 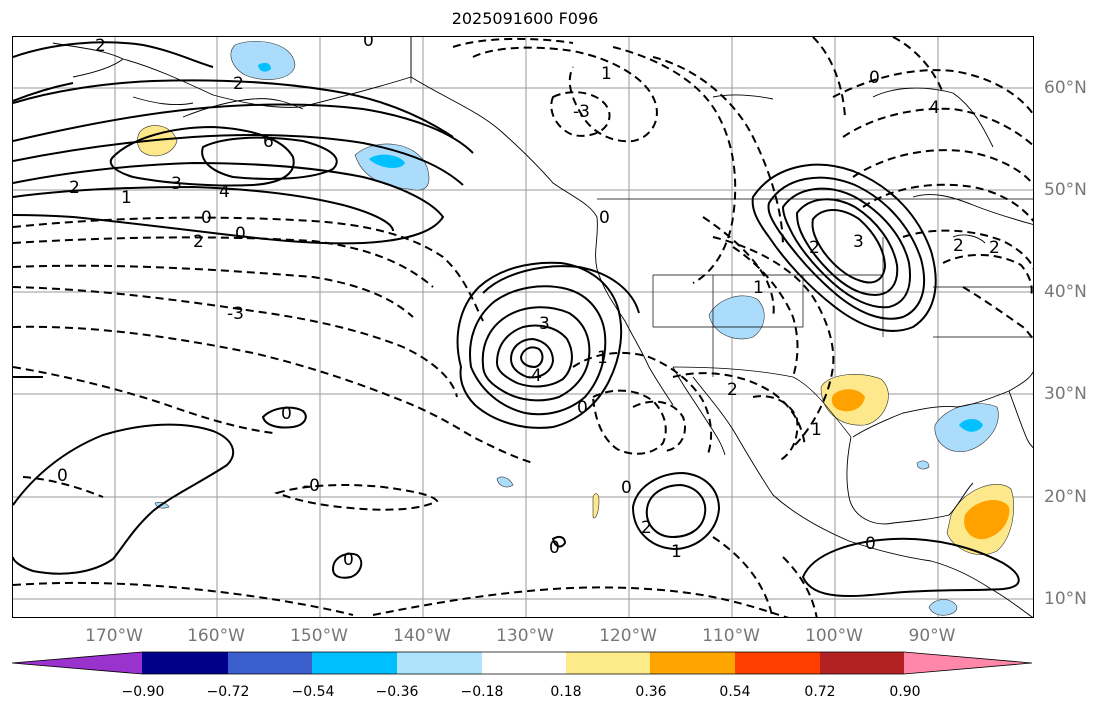 What do you see at coordinates (143, 692) in the screenshot?
I see `colorbar-tick-label: −0.90` at bounding box center [143, 692].